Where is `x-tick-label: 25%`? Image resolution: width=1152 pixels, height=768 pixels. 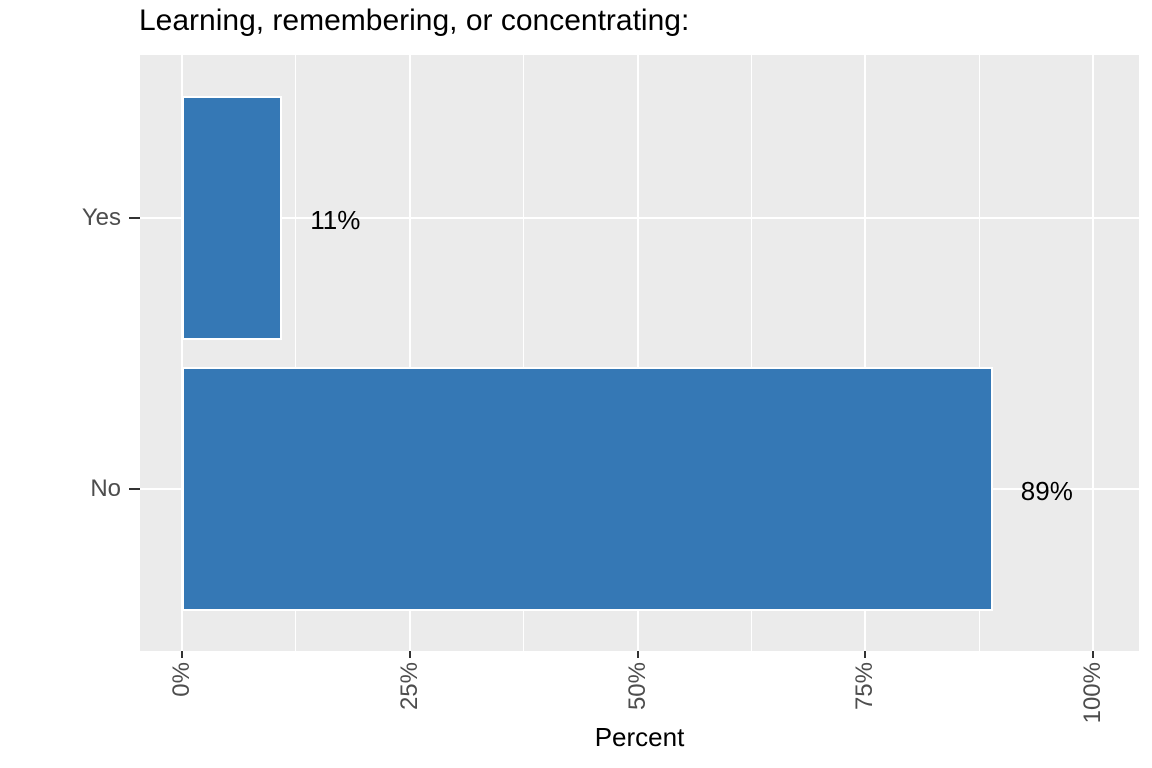 x-tick-label: 25% is located at coordinates (409, 686).